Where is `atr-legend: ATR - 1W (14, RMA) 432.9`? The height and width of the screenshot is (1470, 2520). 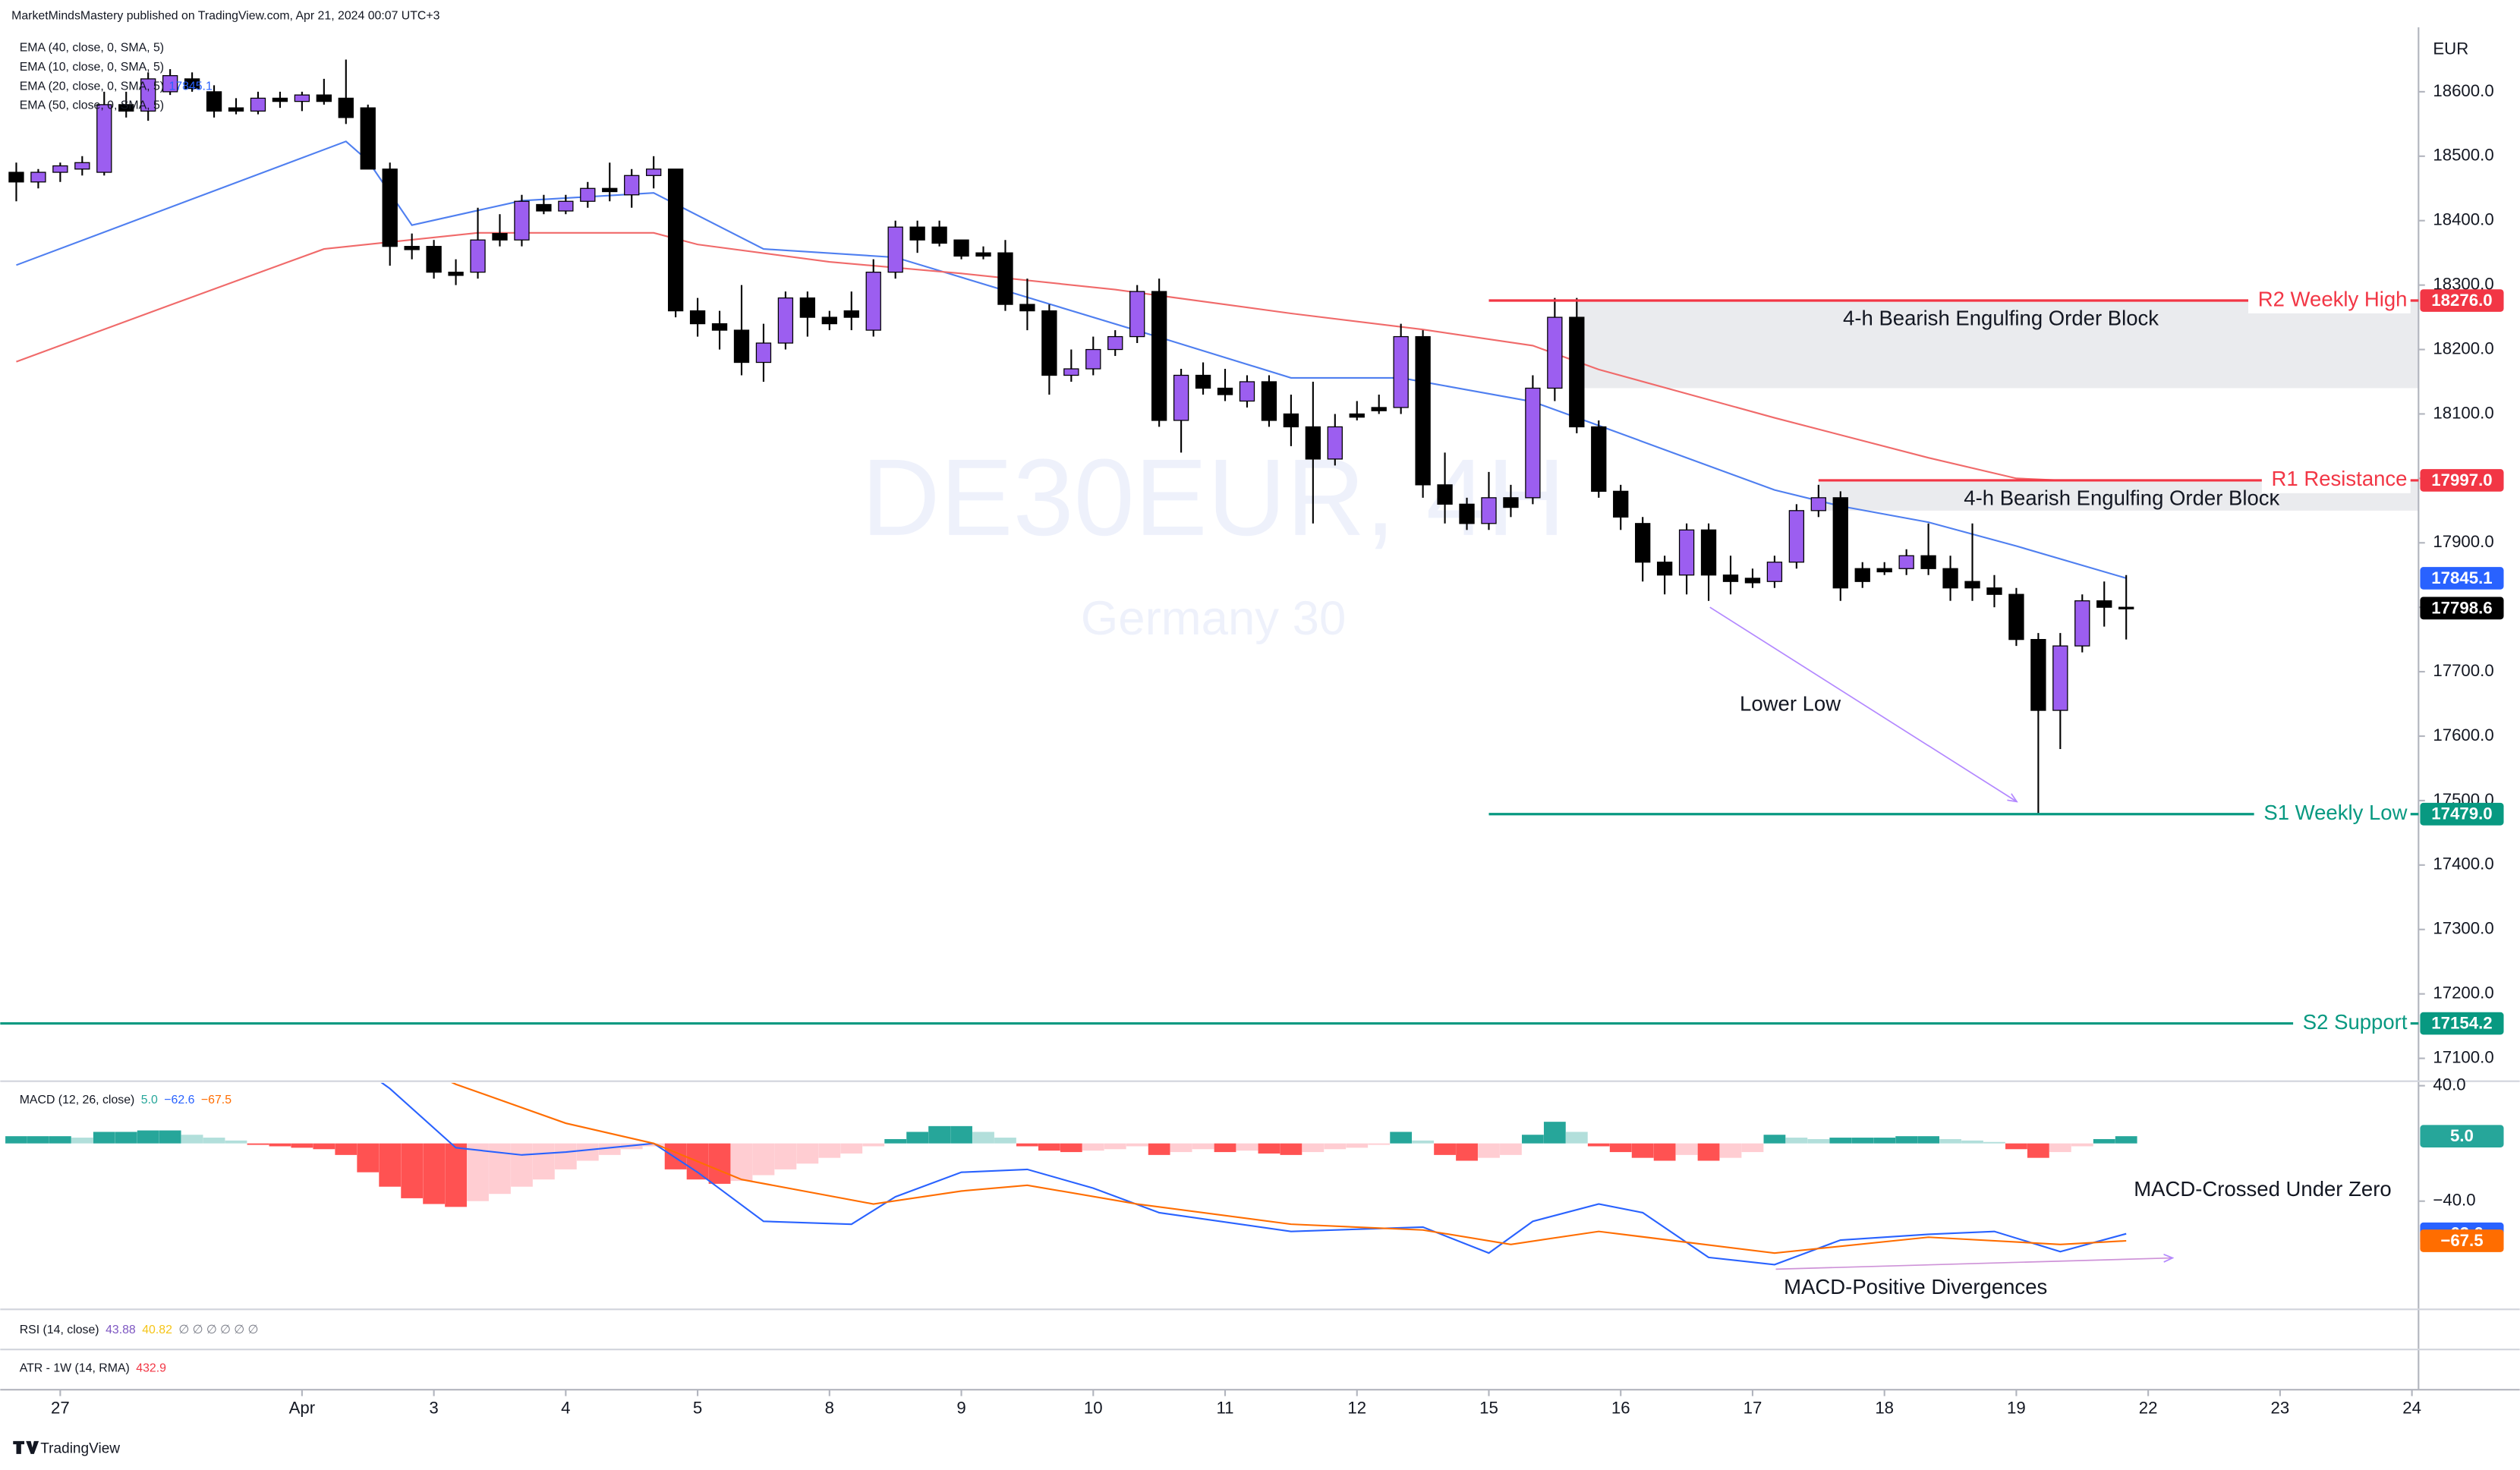 atr-legend: ATR - 1W (14, RMA) 432.9 is located at coordinates (93, 1369).